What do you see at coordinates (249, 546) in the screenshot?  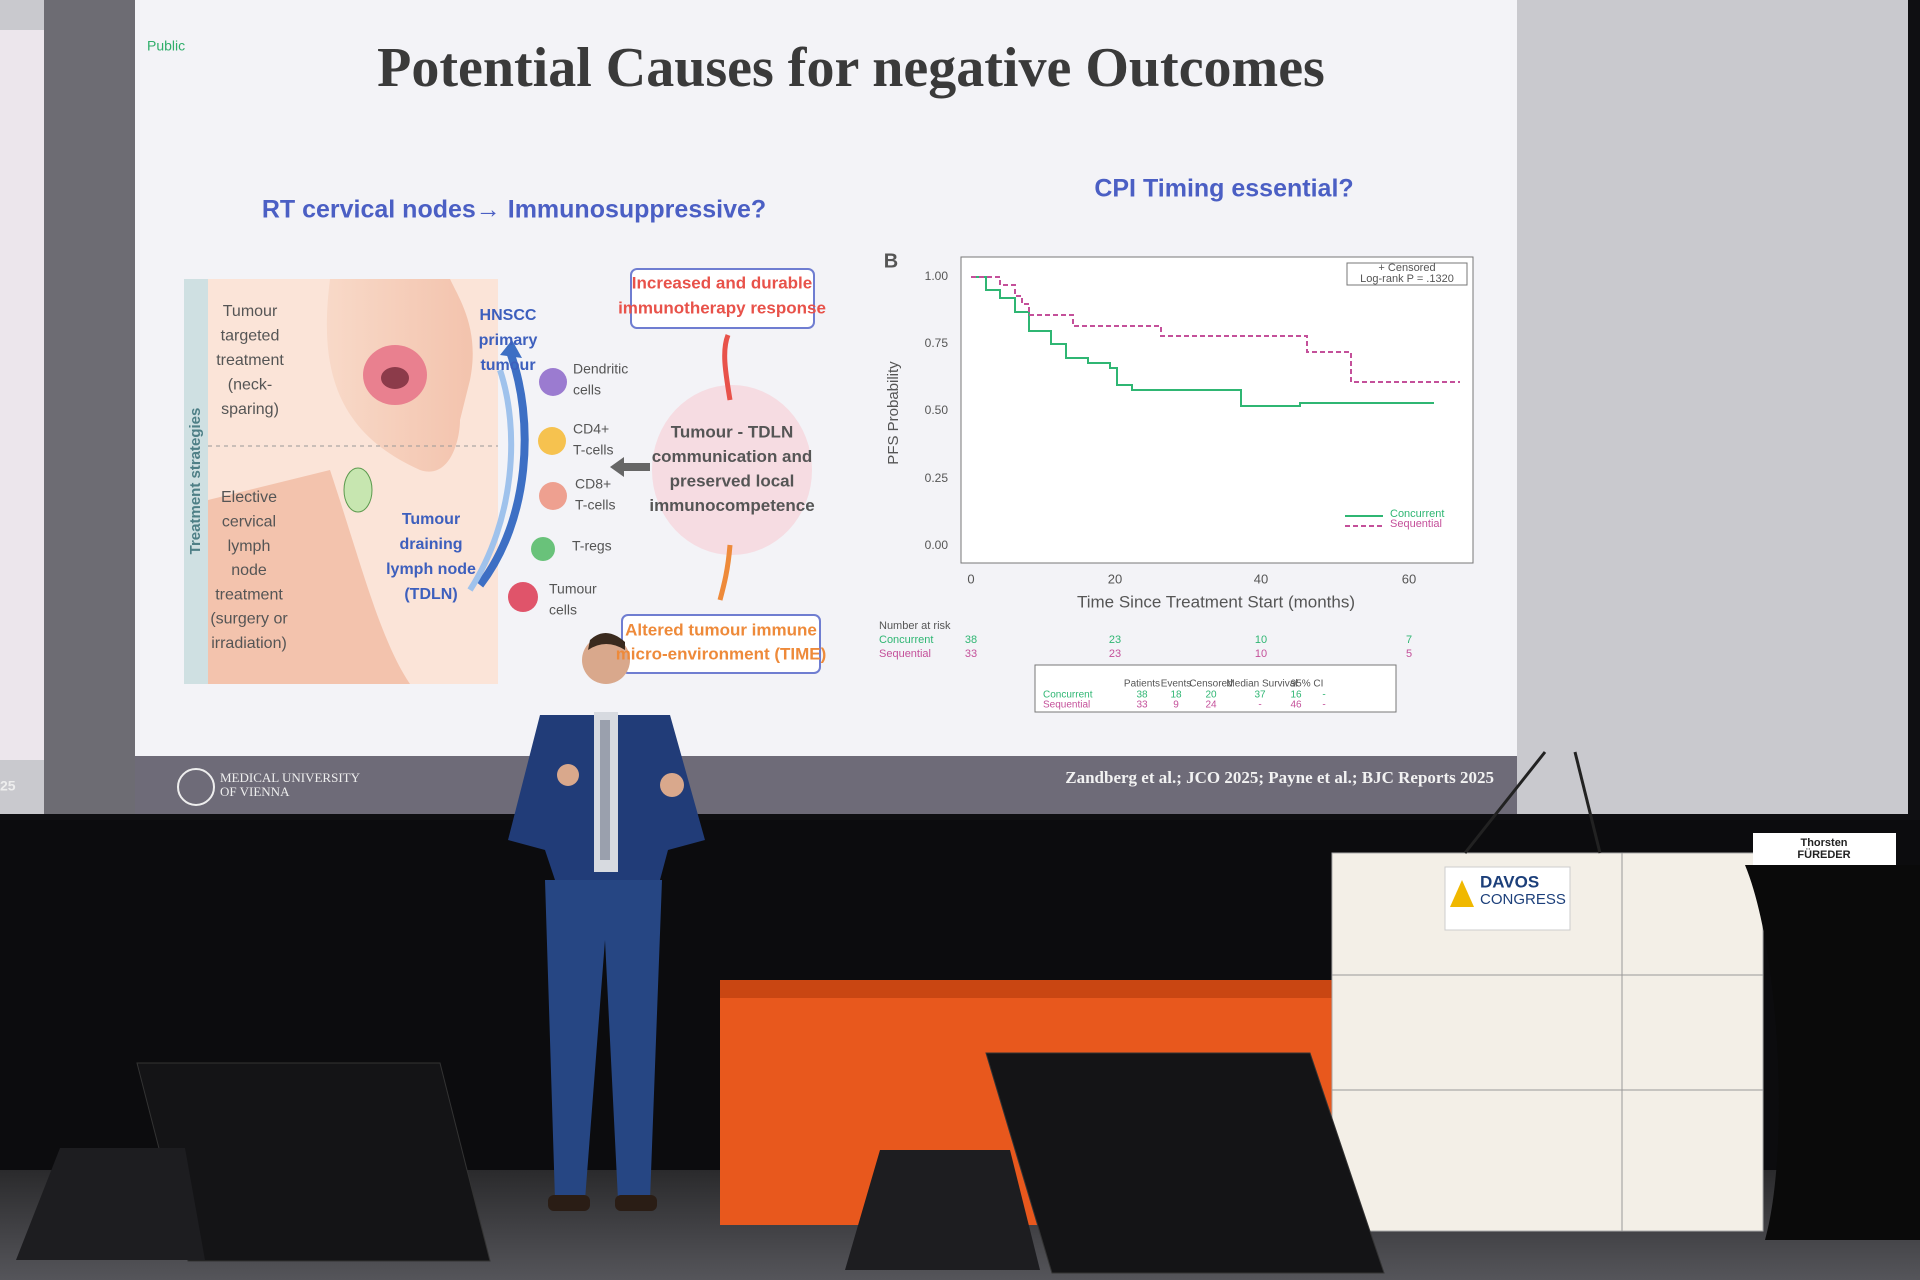 I see `strategy-text: lymph` at bounding box center [249, 546].